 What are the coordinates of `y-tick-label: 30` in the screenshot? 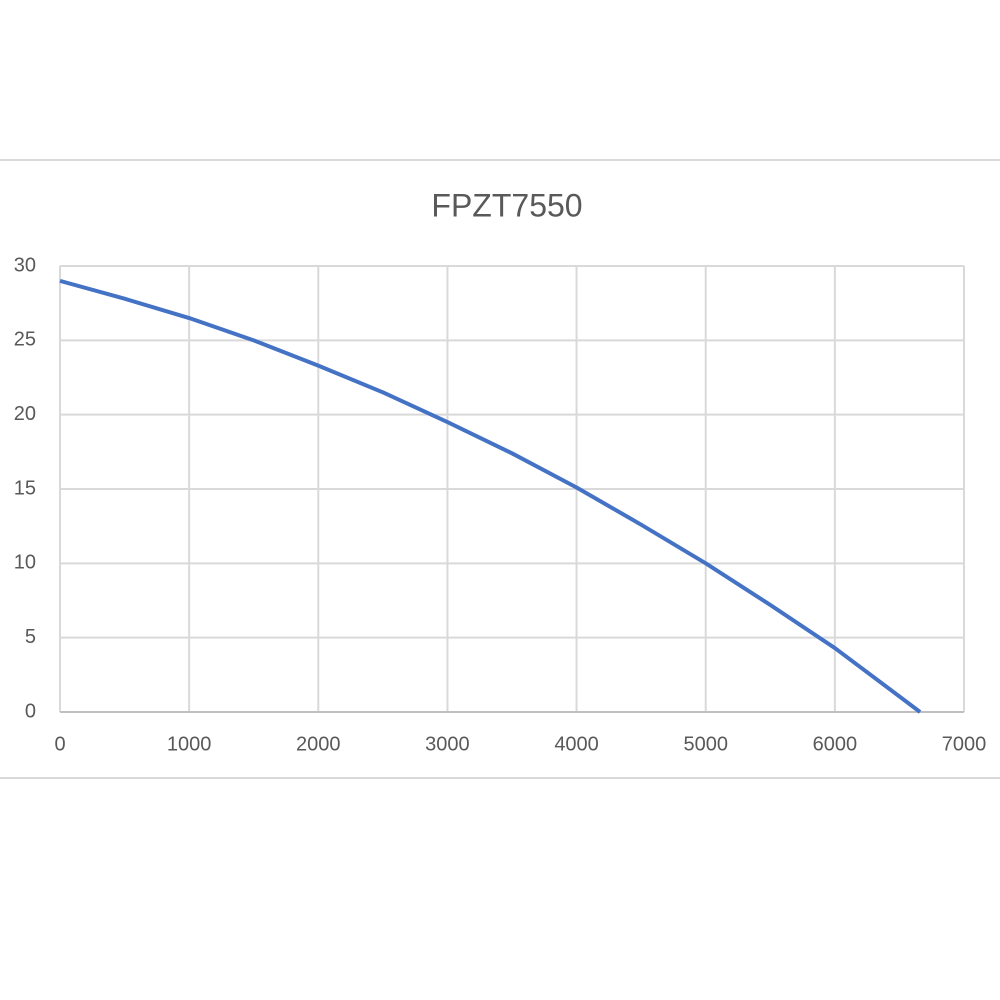 It's located at (25, 265).